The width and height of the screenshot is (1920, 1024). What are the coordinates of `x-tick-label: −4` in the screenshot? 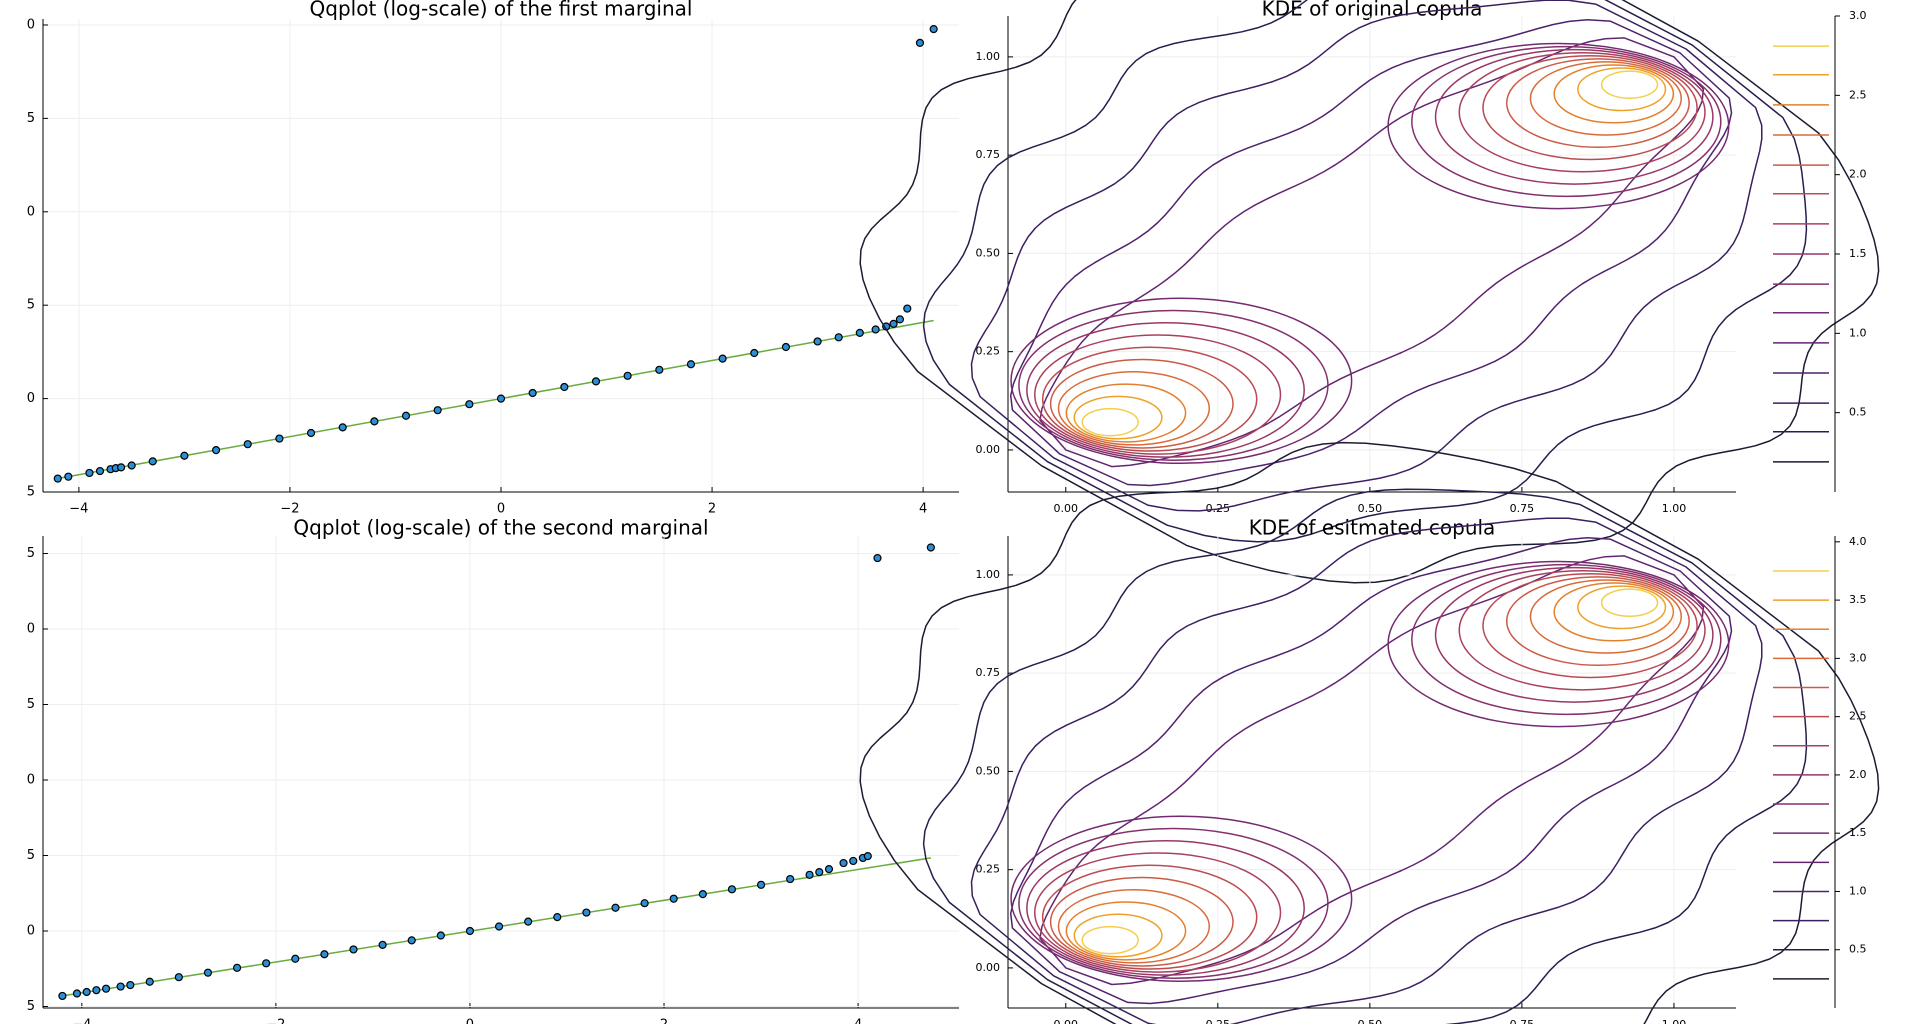 It's located at (78, 509).